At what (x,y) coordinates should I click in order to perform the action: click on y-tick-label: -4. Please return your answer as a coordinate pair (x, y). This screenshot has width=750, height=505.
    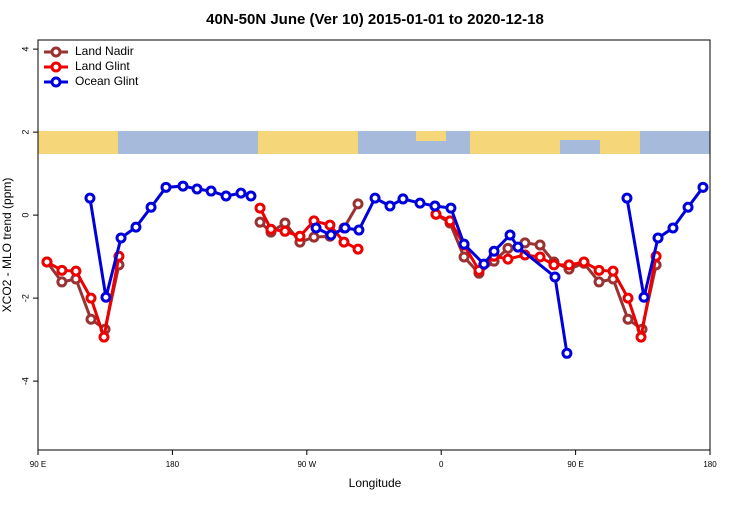
    Looking at the image, I should click on (25, 381).